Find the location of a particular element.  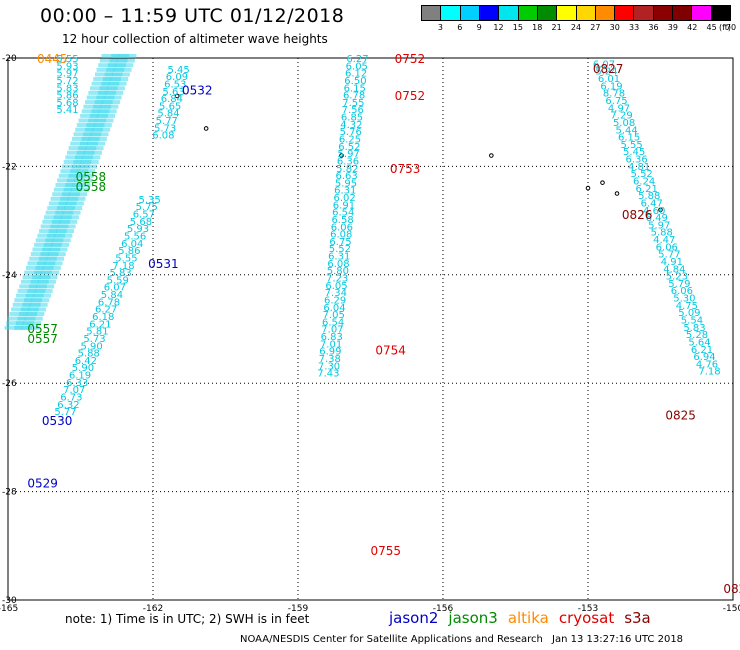

wave-height-value: 6.50 is located at coordinates (355, 81).